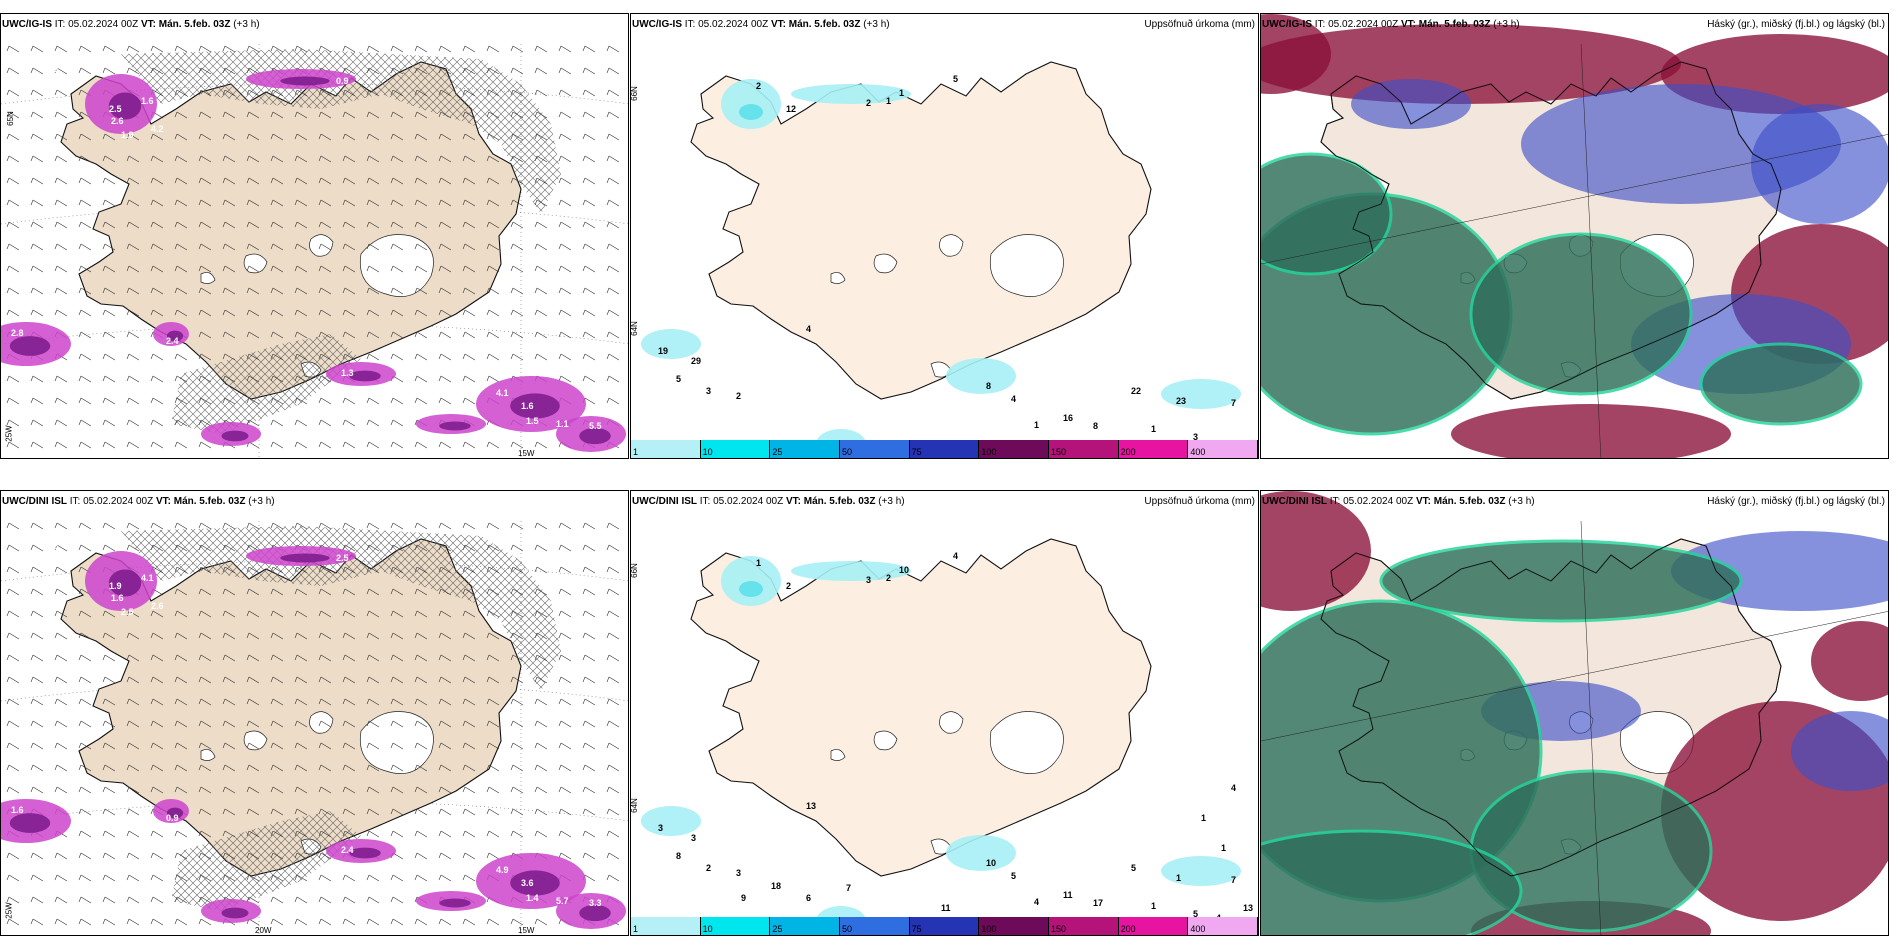  What do you see at coordinates (671, 821) in the screenshot?
I see `precip-area` at bounding box center [671, 821].